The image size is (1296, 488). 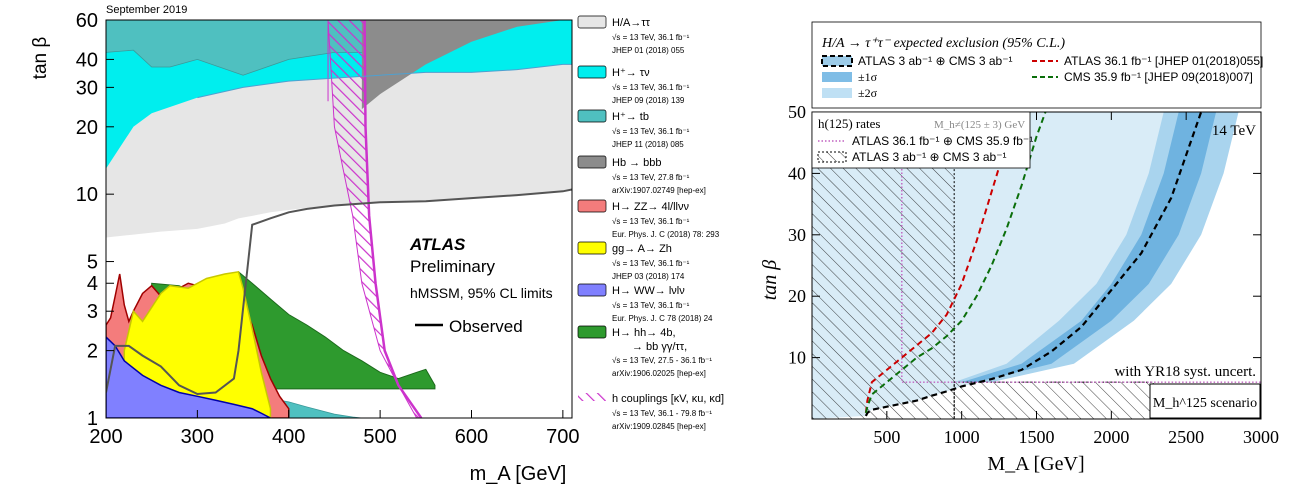 What do you see at coordinates (651, 207) in the screenshot?
I see `left-legend-name-4: H→ ZZ→ 4l/llνν` at bounding box center [651, 207].